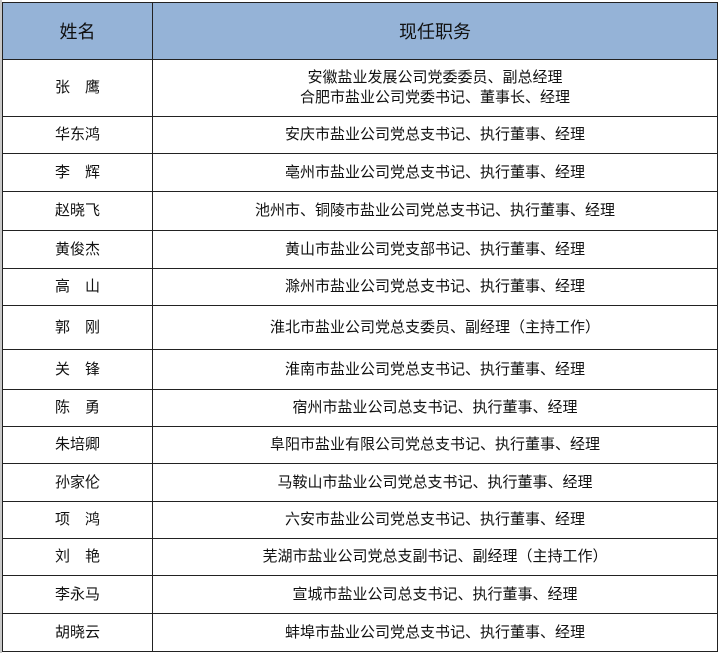 The image size is (720, 653). I want to click on position-cell: 滁州市盐业公司党总支书记、执行董事、经理, so click(435, 287).